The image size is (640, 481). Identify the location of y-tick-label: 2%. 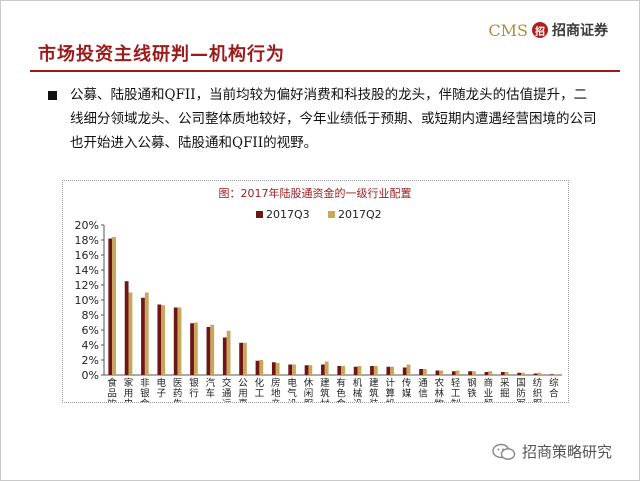
(90, 360).